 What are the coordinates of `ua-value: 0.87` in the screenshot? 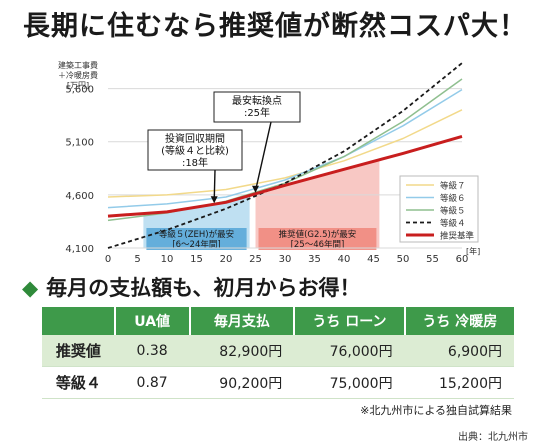 It's located at (152, 382).